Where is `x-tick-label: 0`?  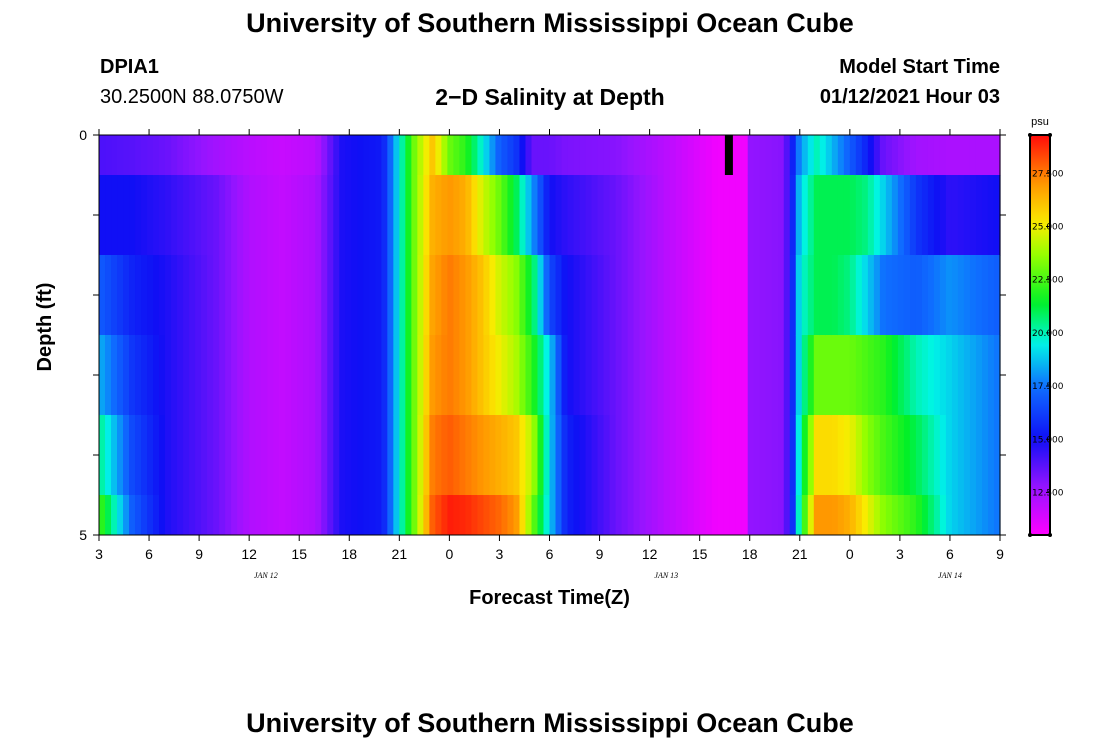 x-tick-label: 0 is located at coordinates (449, 554).